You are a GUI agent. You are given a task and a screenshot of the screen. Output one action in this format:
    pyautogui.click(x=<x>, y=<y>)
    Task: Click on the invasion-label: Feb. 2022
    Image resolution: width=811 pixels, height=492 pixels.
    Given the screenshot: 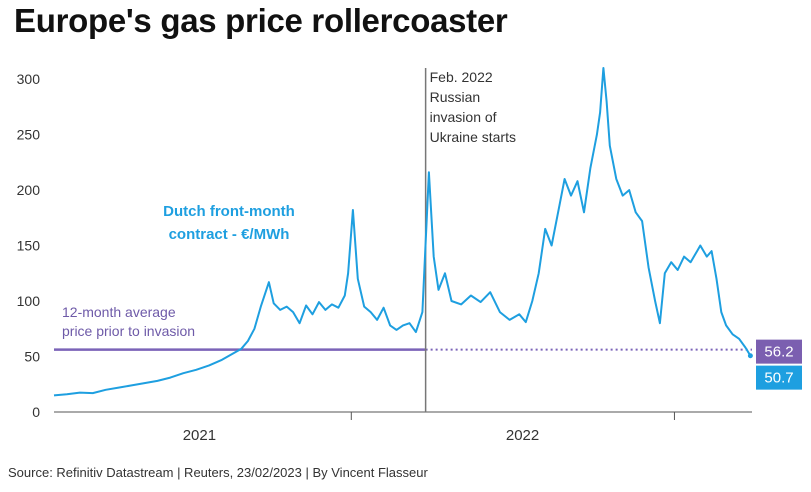 What is the action you would take?
    pyautogui.click(x=461, y=77)
    